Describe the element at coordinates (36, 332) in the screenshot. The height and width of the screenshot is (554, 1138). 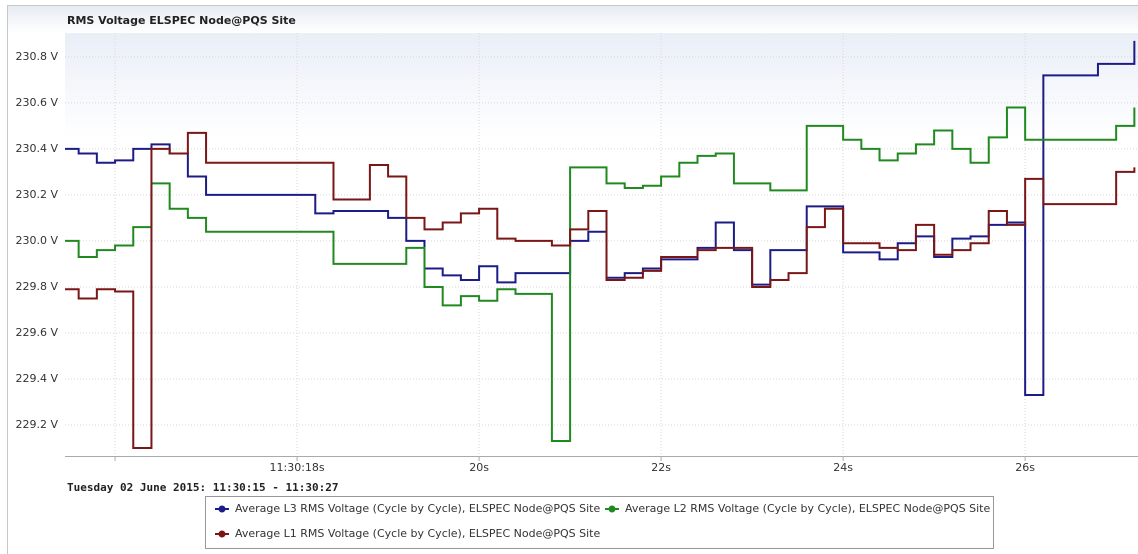
I see `y-tick-label: 229.6 V` at that location.